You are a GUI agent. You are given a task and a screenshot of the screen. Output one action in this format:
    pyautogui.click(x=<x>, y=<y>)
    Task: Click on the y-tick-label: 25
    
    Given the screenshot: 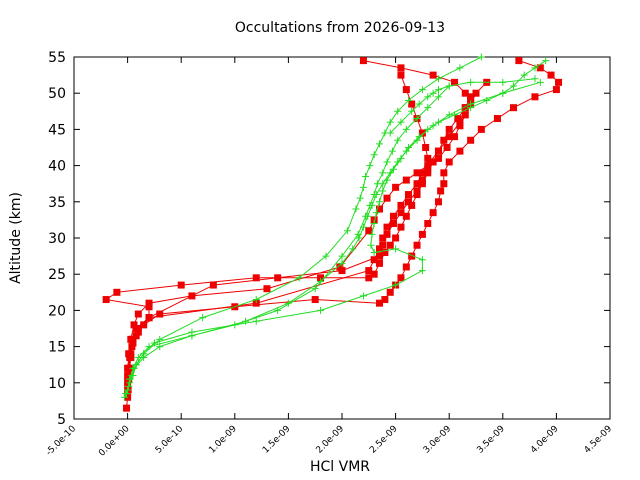 What is the action you would take?
    pyautogui.click(x=57, y=275)
    